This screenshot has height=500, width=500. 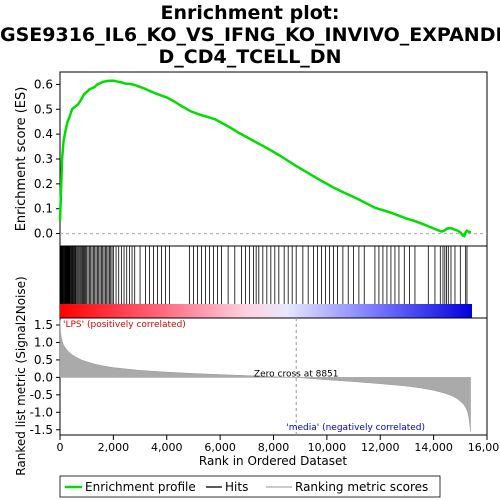 What do you see at coordinates (43, 377) in the screenshot?
I see `metric-y-tick-label: 0.0` at bounding box center [43, 377].